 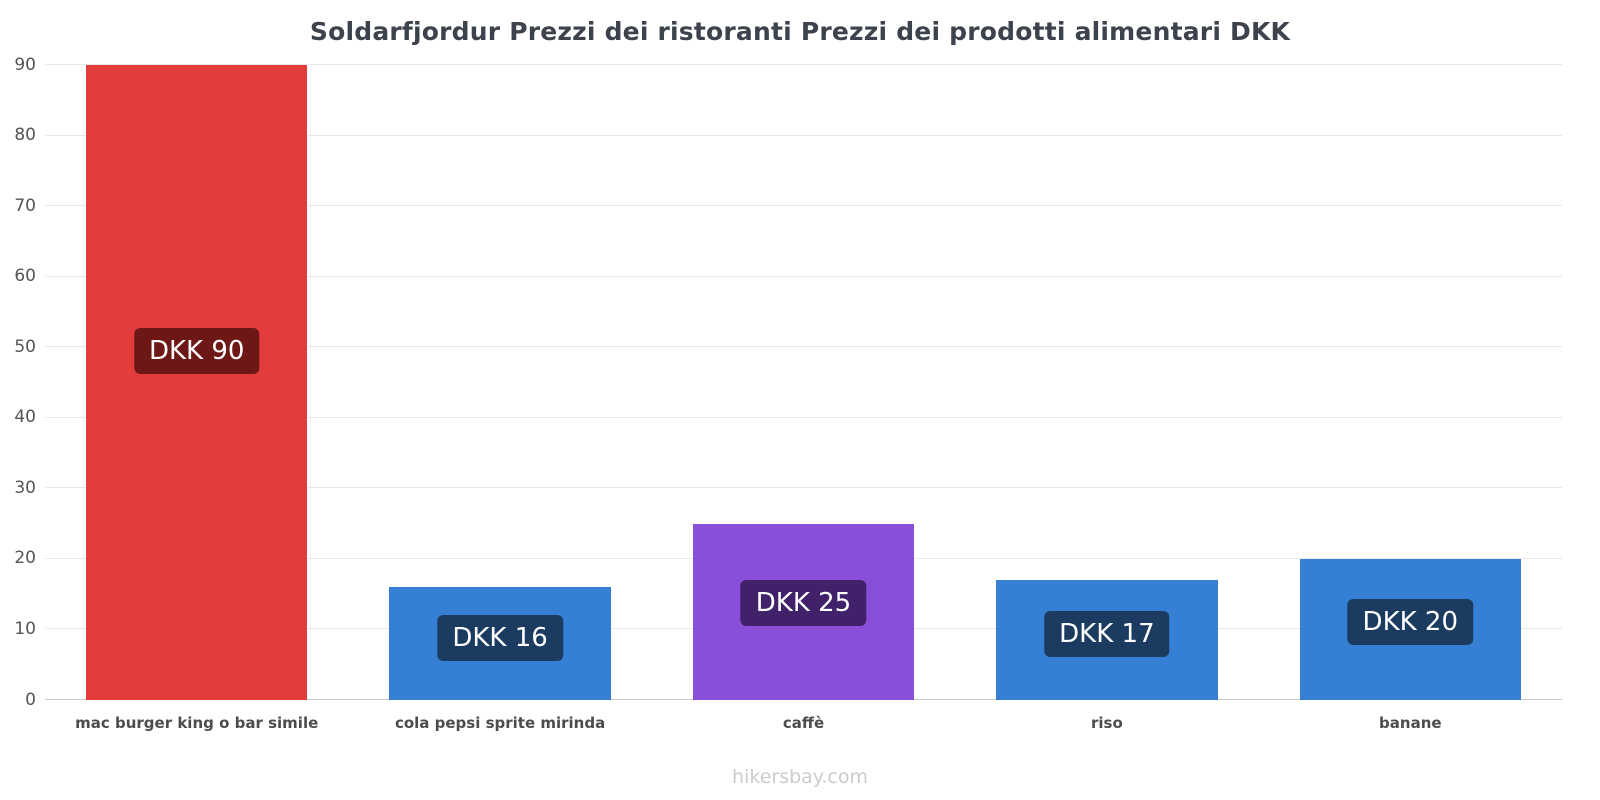 I want to click on category-label: mac burger king o bar simile, so click(x=197, y=723).